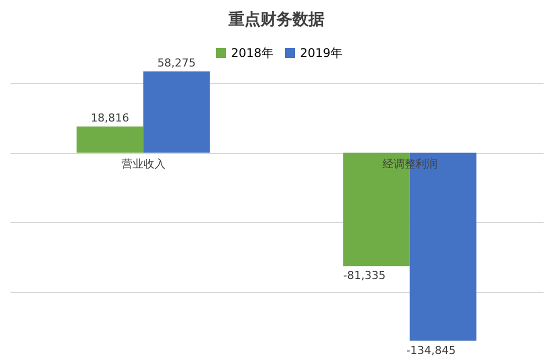 Image resolution: width=553 pixels, height=360 pixels. I want to click on legend-label: 2018年, so click(252, 53).